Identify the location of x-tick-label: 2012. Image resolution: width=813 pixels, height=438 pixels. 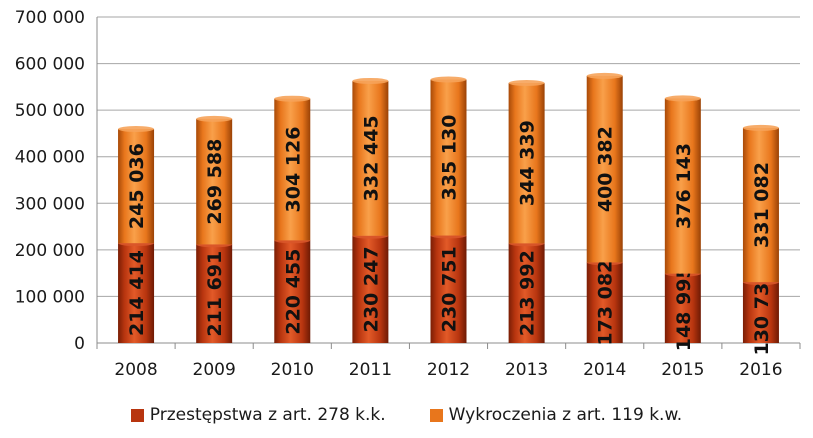
(448, 370).